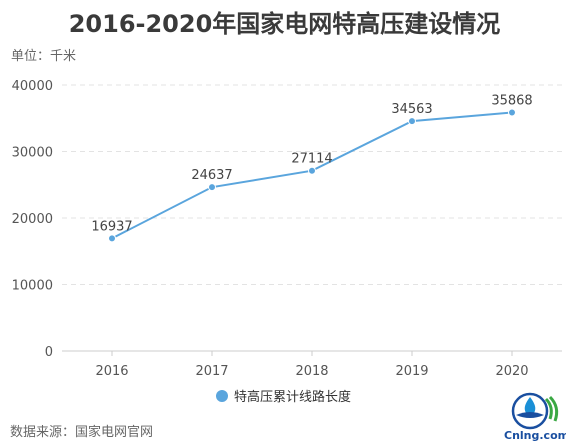  Describe the element at coordinates (311, 159) in the screenshot. I see `data-label: 27114` at that location.